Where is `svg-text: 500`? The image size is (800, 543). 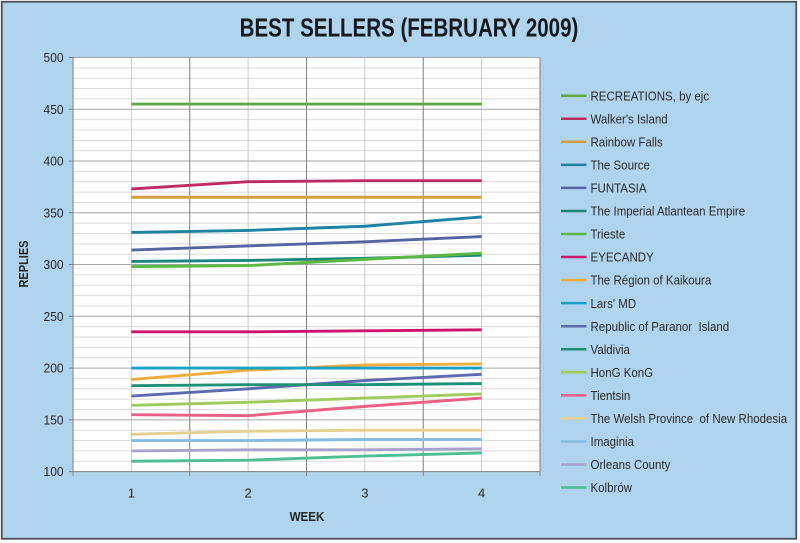
svg-text: 500 is located at coordinates (54, 58).